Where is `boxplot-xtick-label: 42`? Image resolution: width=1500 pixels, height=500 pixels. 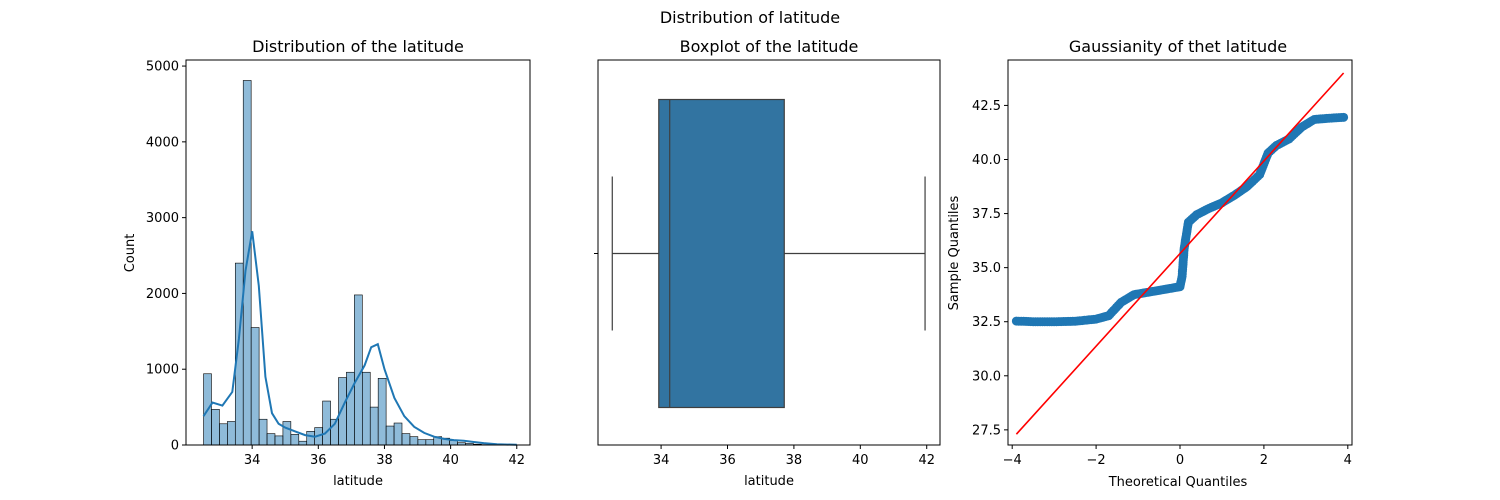
boxplot-xtick-label: 42 is located at coordinates (926, 460).